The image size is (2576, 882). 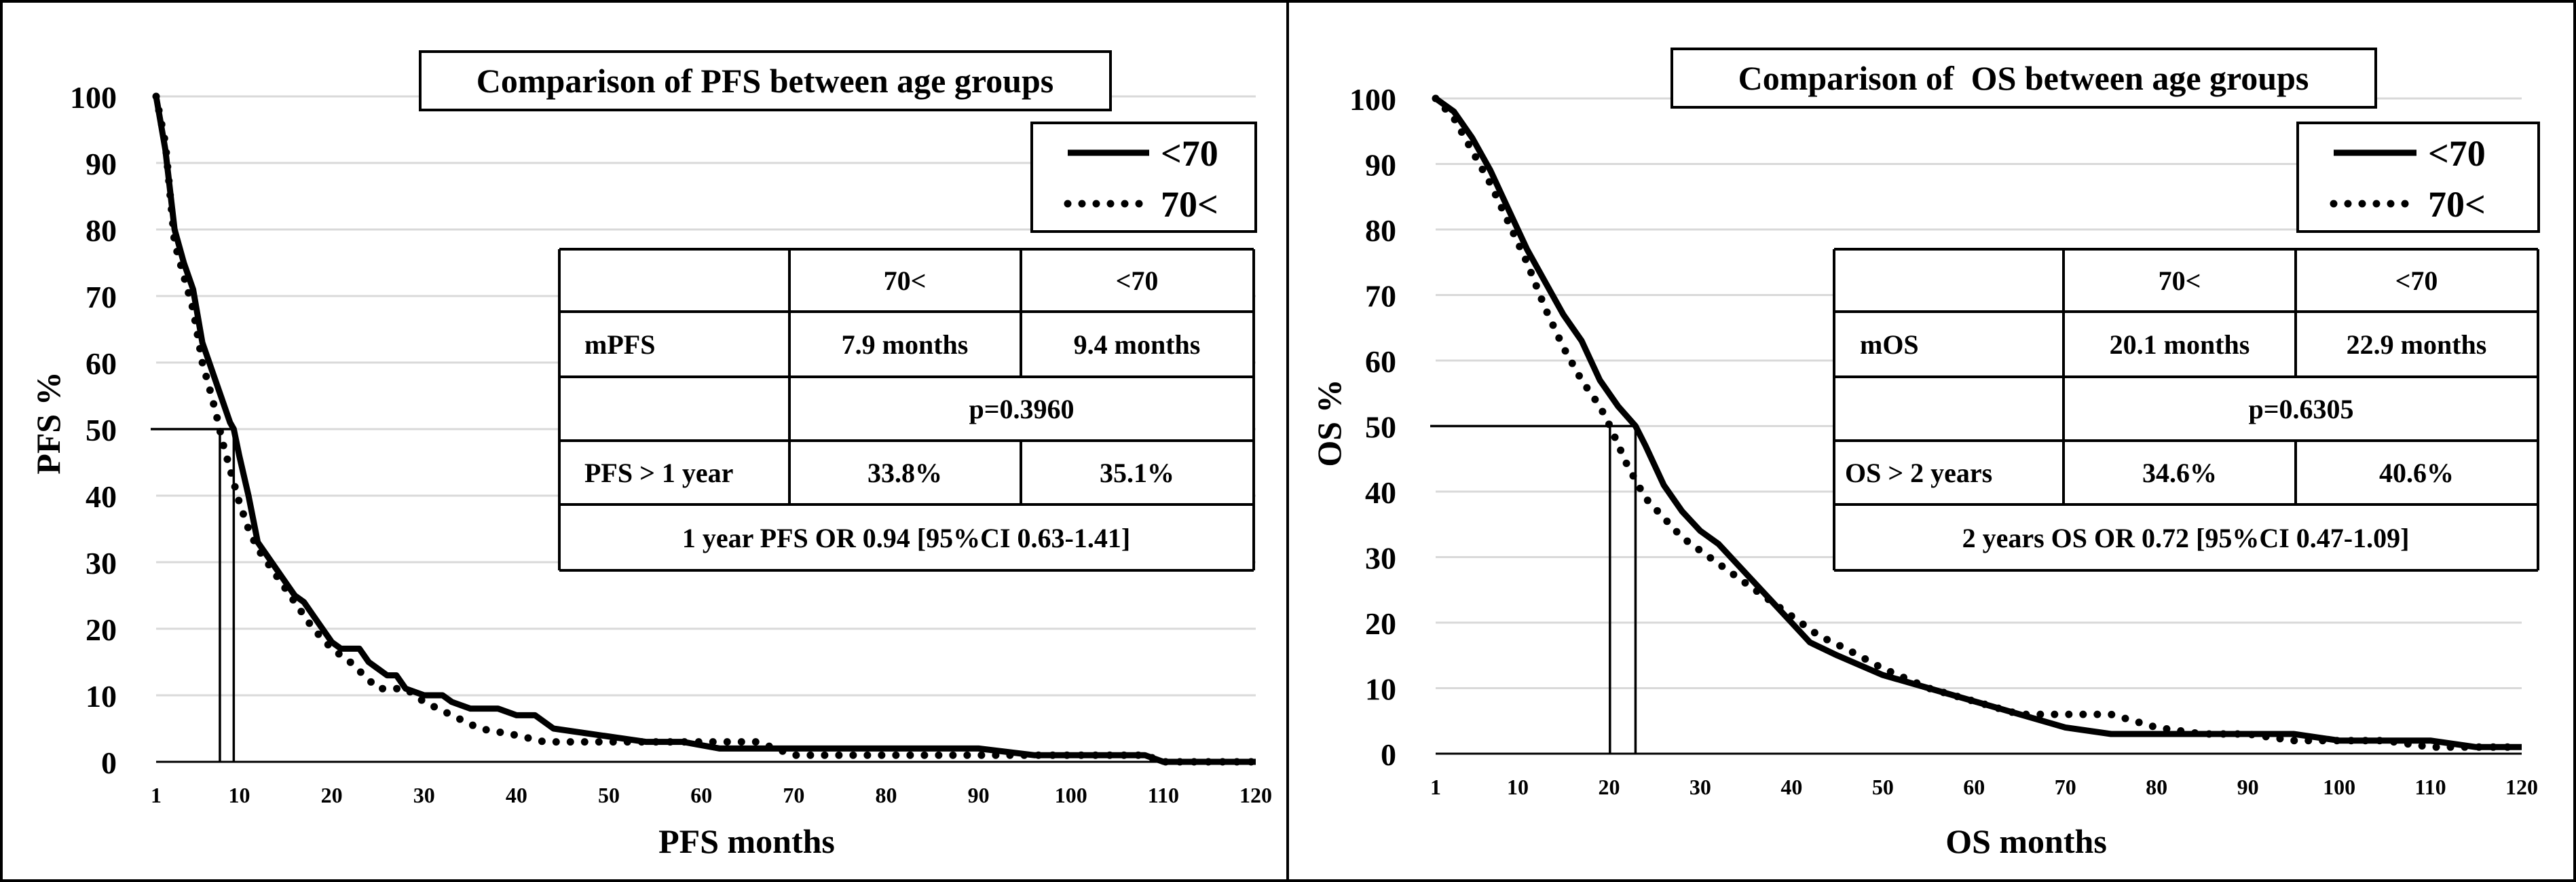 What do you see at coordinates (48, 422) in the screenshot?
I see `pfs-y-axis-label: PFS %` at bounding box center [48, 422].